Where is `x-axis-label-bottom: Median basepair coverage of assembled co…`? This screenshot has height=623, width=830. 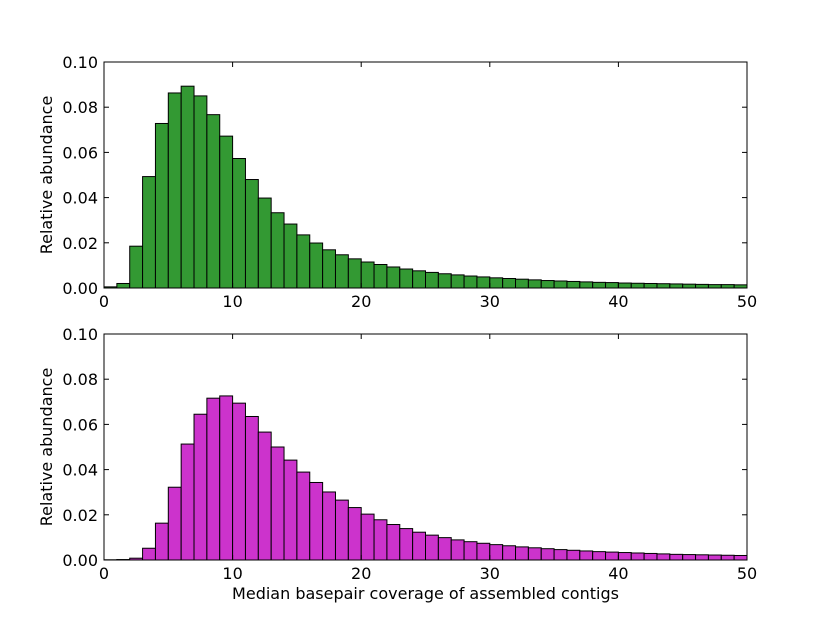
x-axis-label-bottom: Median basepair coverage of assembled co… is located at coordinates (425, 593).